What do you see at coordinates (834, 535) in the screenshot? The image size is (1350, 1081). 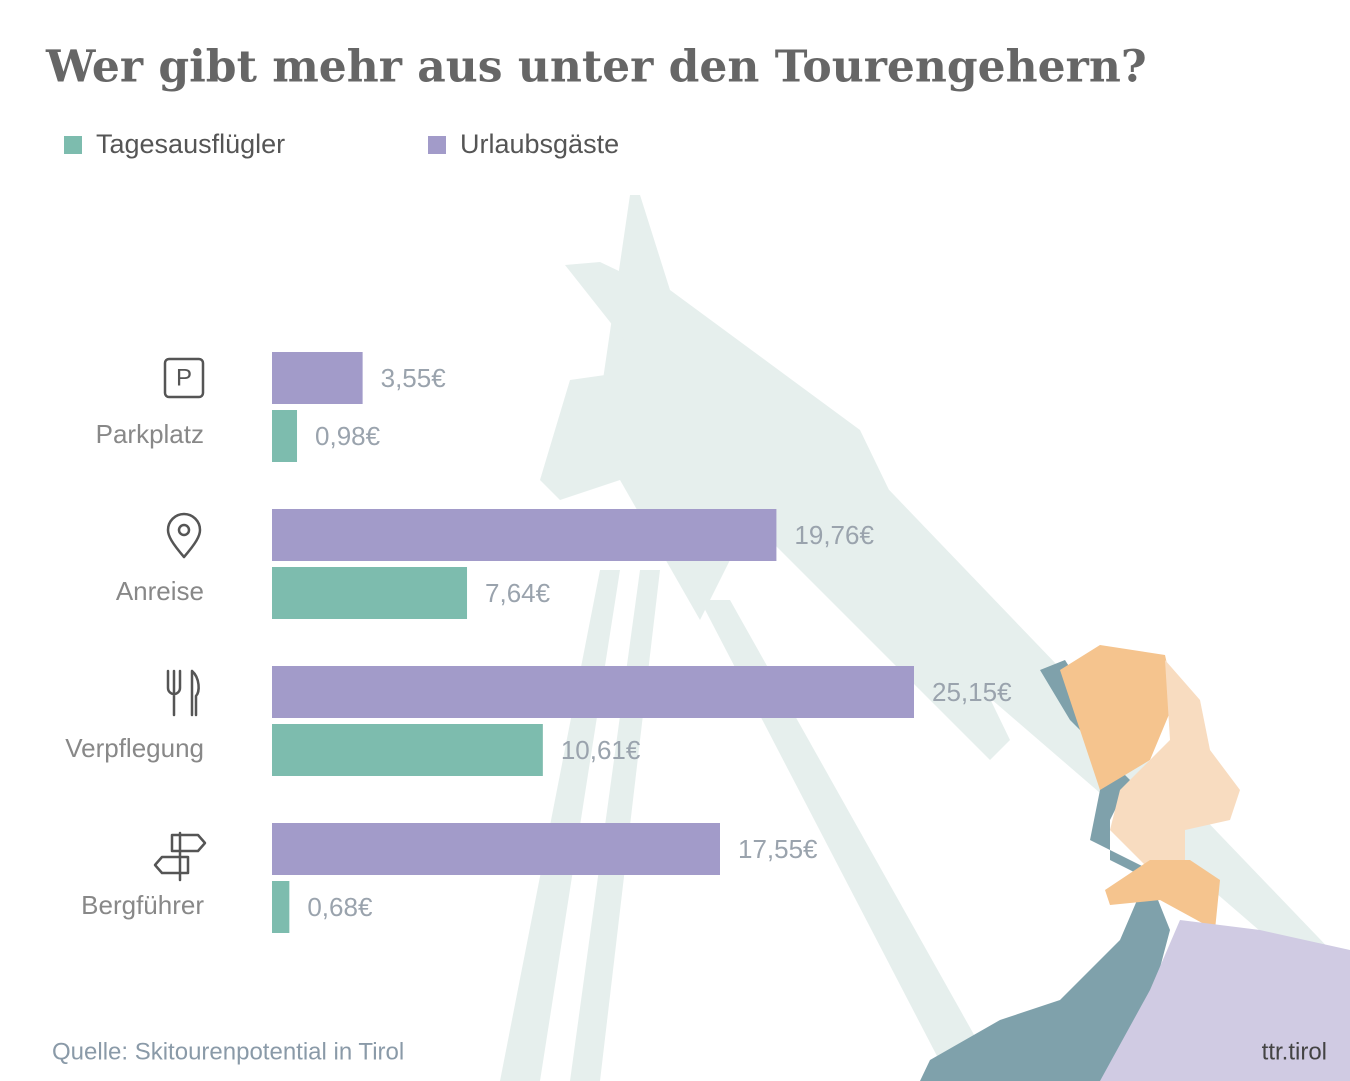 I see `value-label: 19,76€` at bounding box center [834, 535].